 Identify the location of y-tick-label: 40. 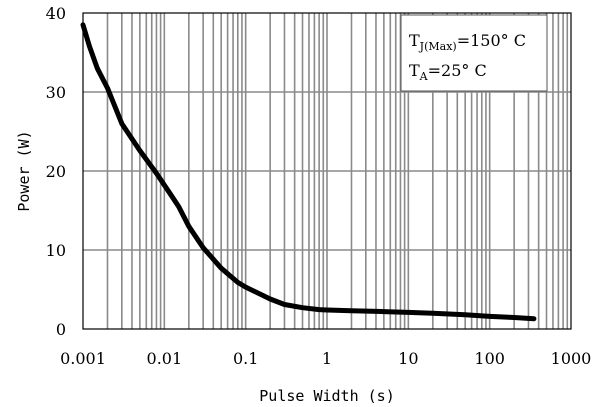
(56, 13).